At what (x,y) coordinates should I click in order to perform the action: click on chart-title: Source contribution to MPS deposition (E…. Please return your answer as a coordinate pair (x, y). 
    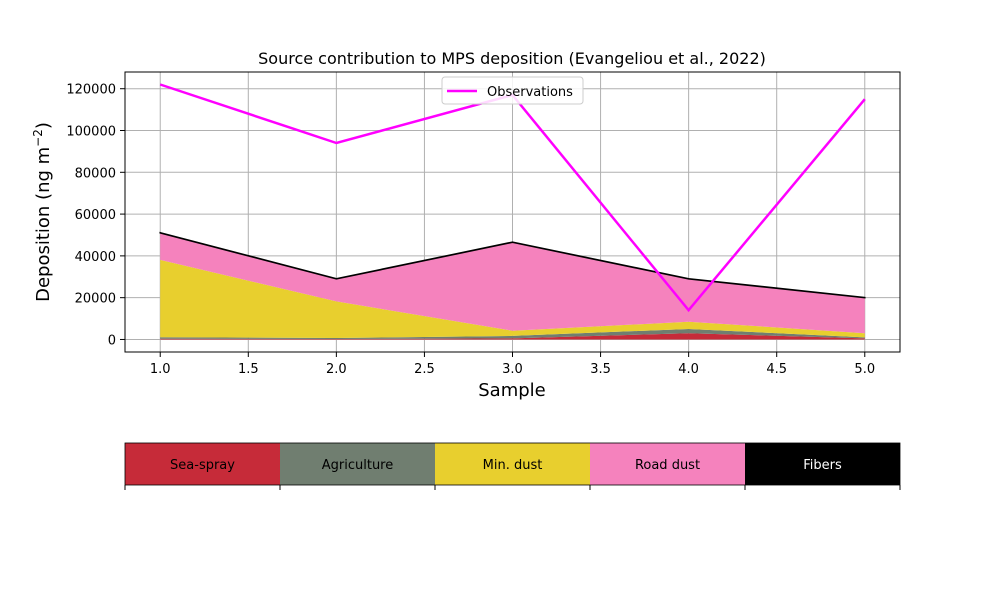
    Looking at the image, I should click on (512, 58).